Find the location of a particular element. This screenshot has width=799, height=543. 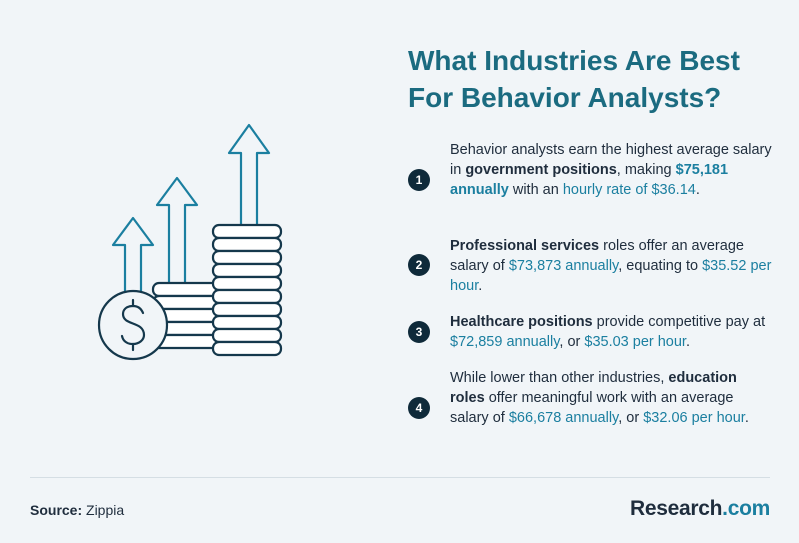

money-growth-illustration is located at coordinates (190, 242).